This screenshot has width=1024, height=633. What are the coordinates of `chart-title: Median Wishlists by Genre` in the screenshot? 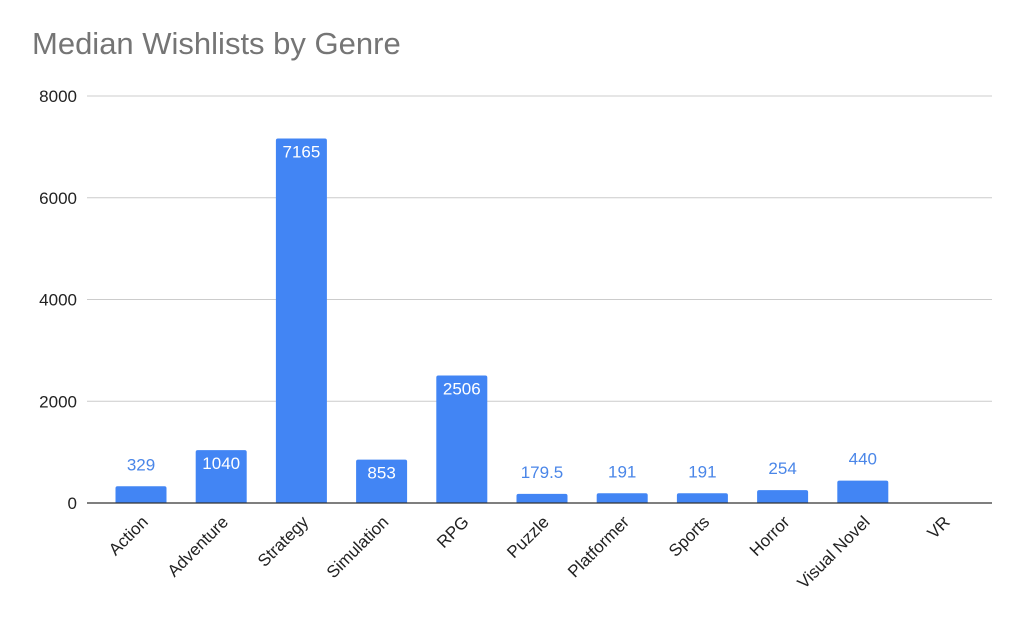 It's located at (216, 43).